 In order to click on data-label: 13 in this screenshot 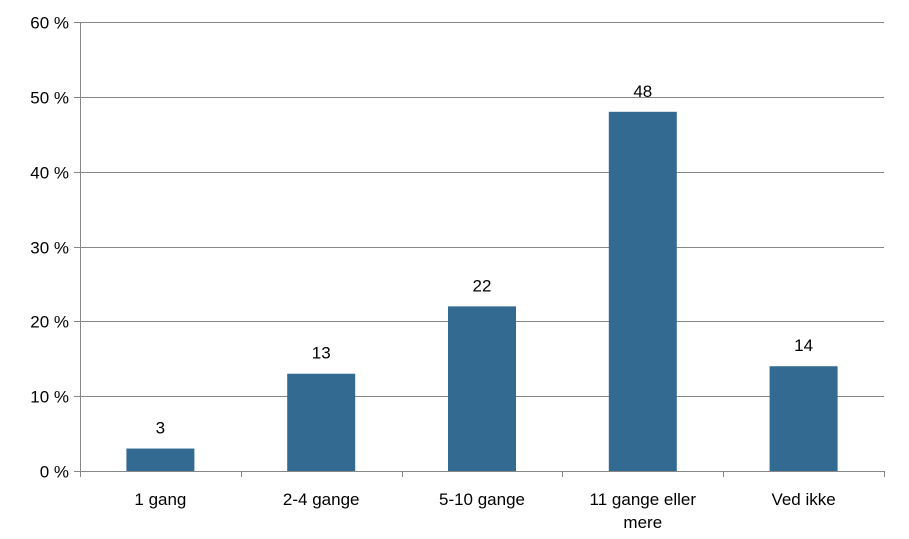, I will do `click(321, 353)`.